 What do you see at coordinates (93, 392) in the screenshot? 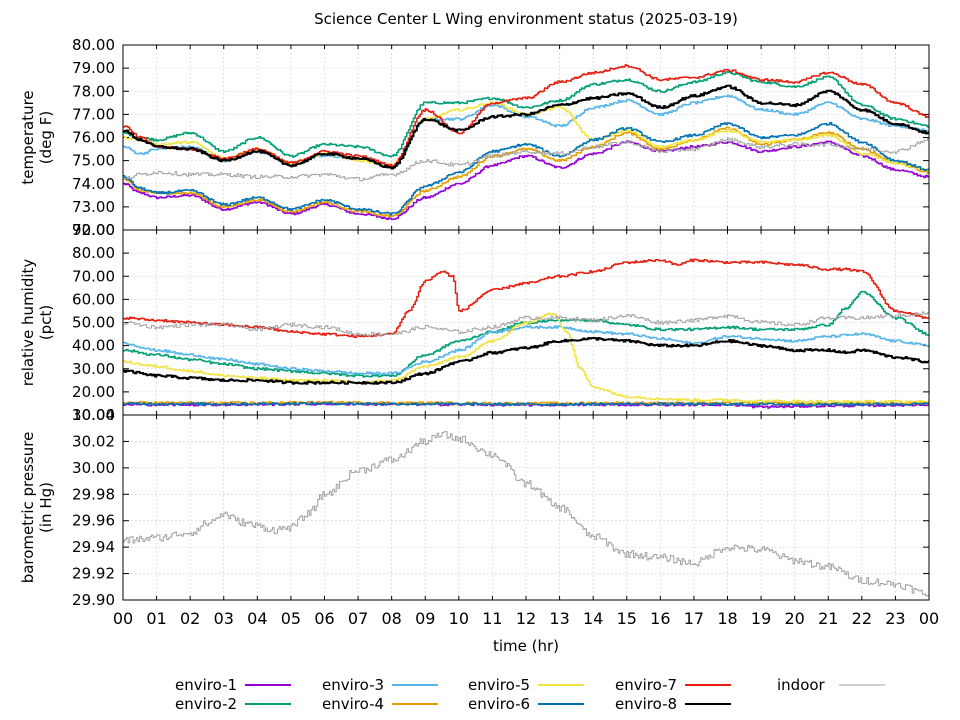
I see `y-tick-label: 20.00` at bounding box center [93, 392].